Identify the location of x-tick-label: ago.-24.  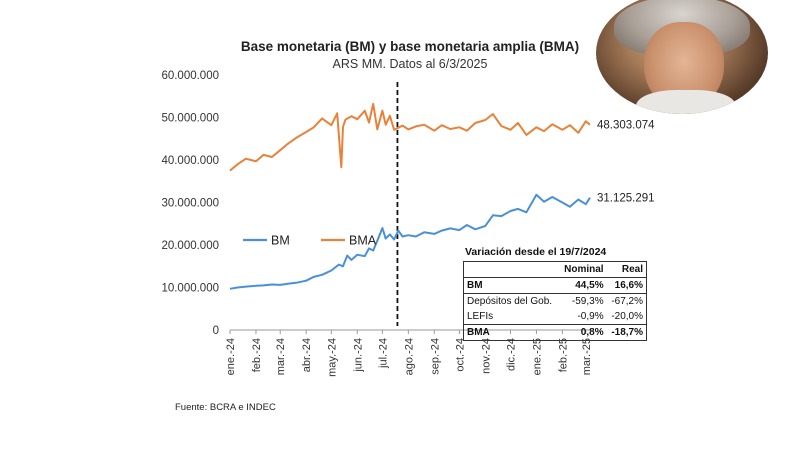
(409, 356).